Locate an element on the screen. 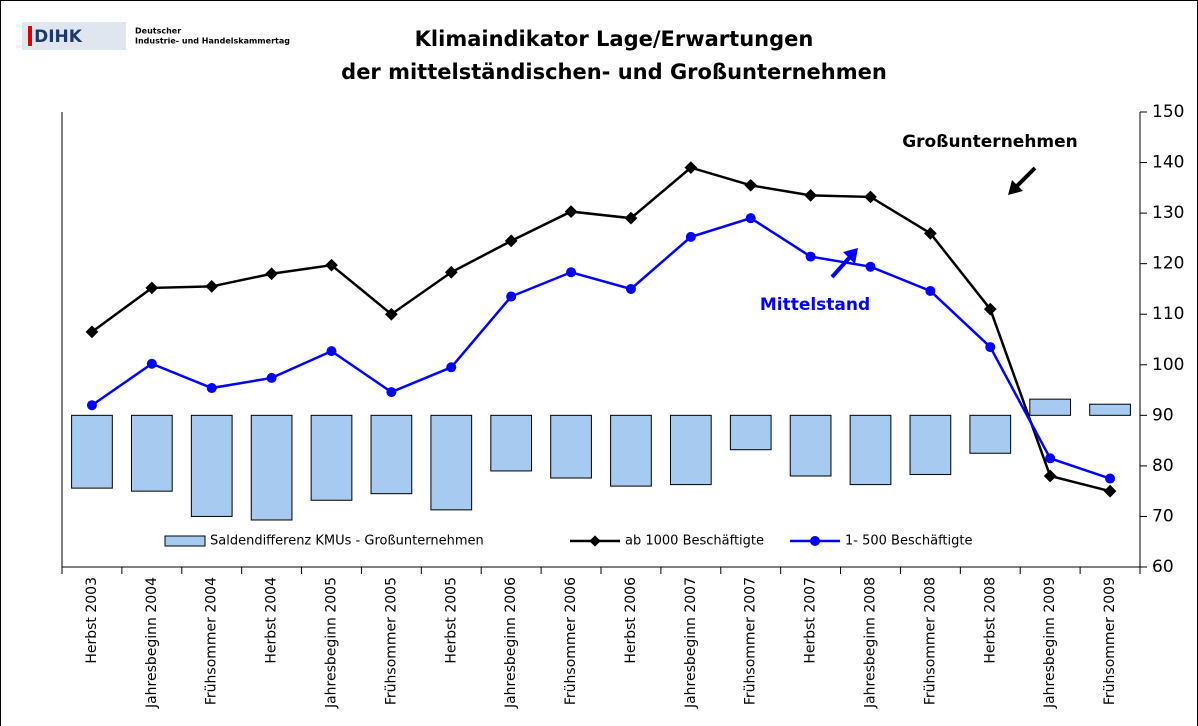  x-tick-label: Jahresbeginn 2008 is located at coordinates (871, 643).